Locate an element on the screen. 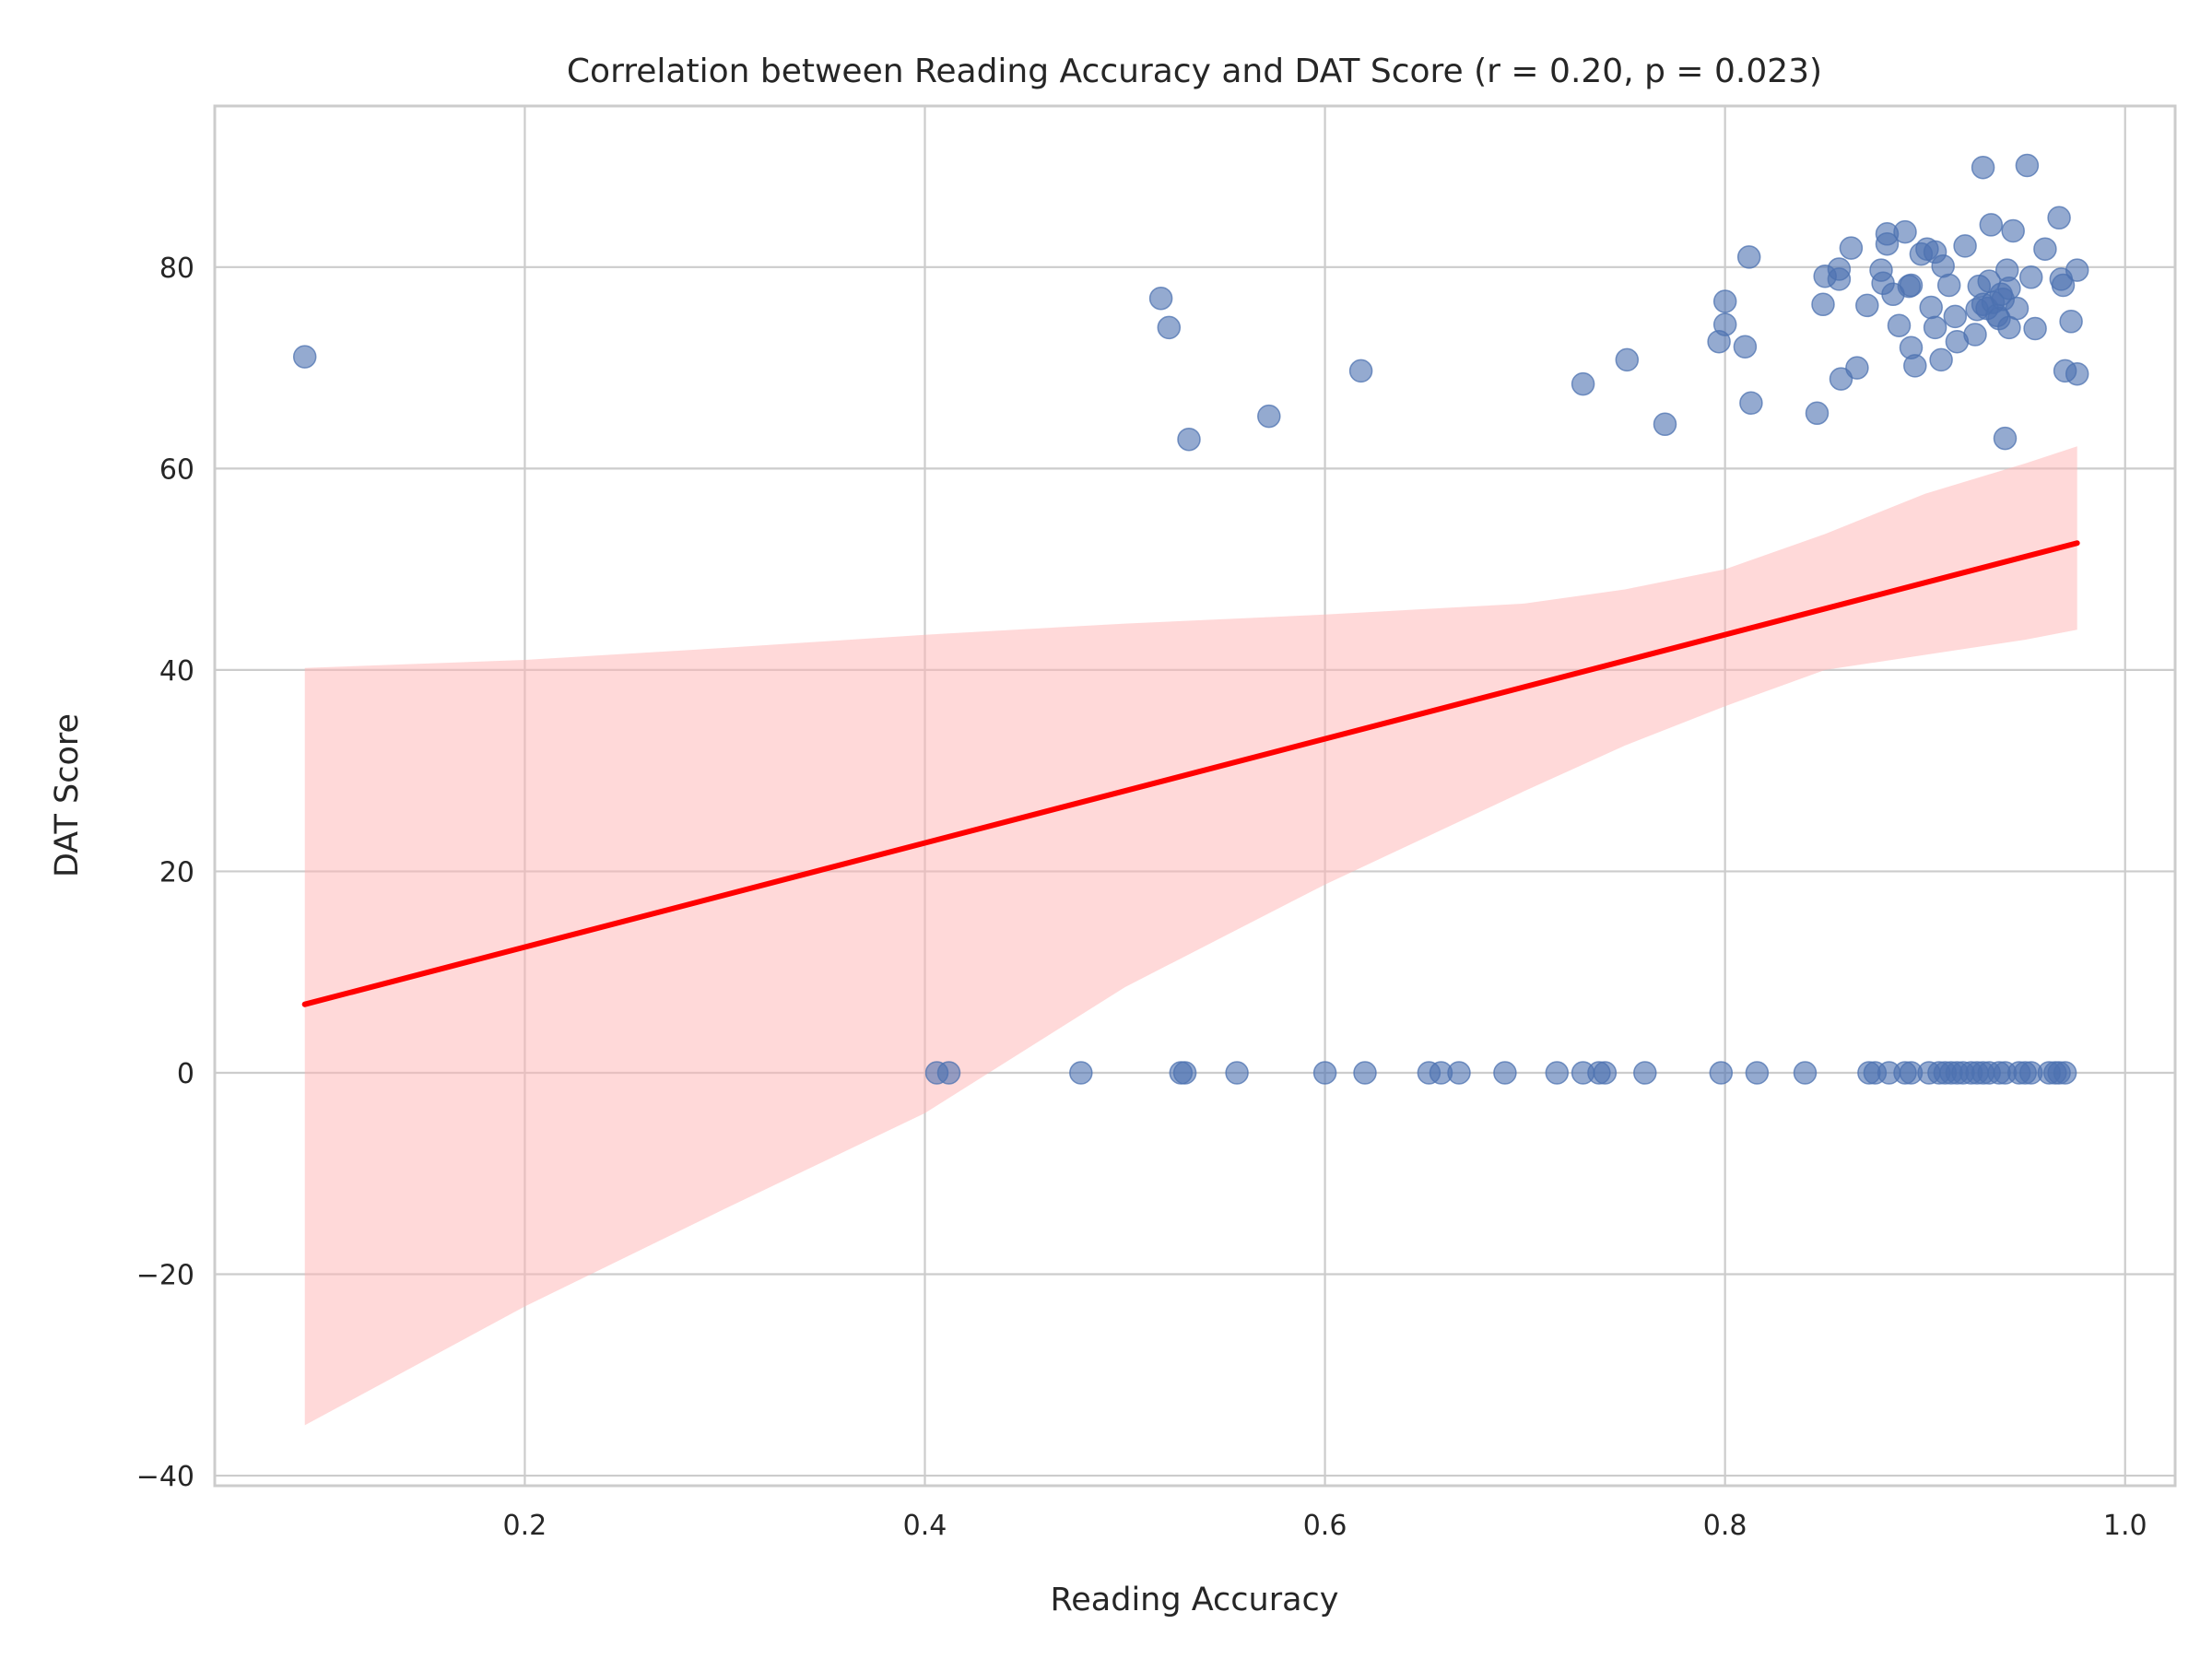 This screenshot has width=2212, height=1659. x-tick-label: 0.2 is located at coordinates (525, 1526).